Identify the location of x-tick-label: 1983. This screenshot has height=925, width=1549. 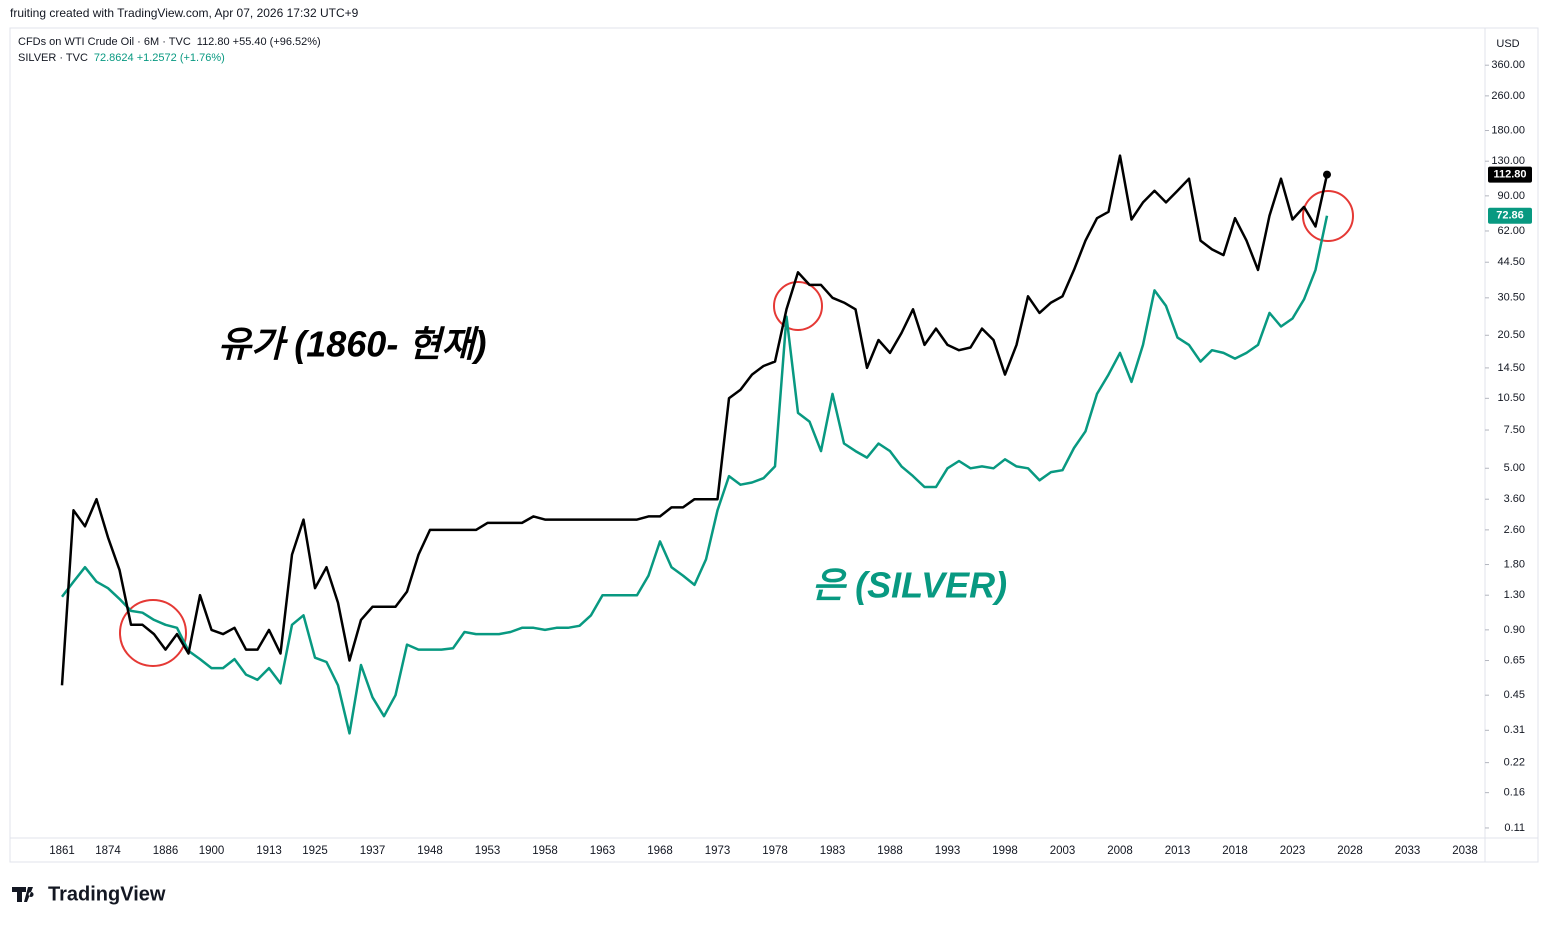
(833, 851).